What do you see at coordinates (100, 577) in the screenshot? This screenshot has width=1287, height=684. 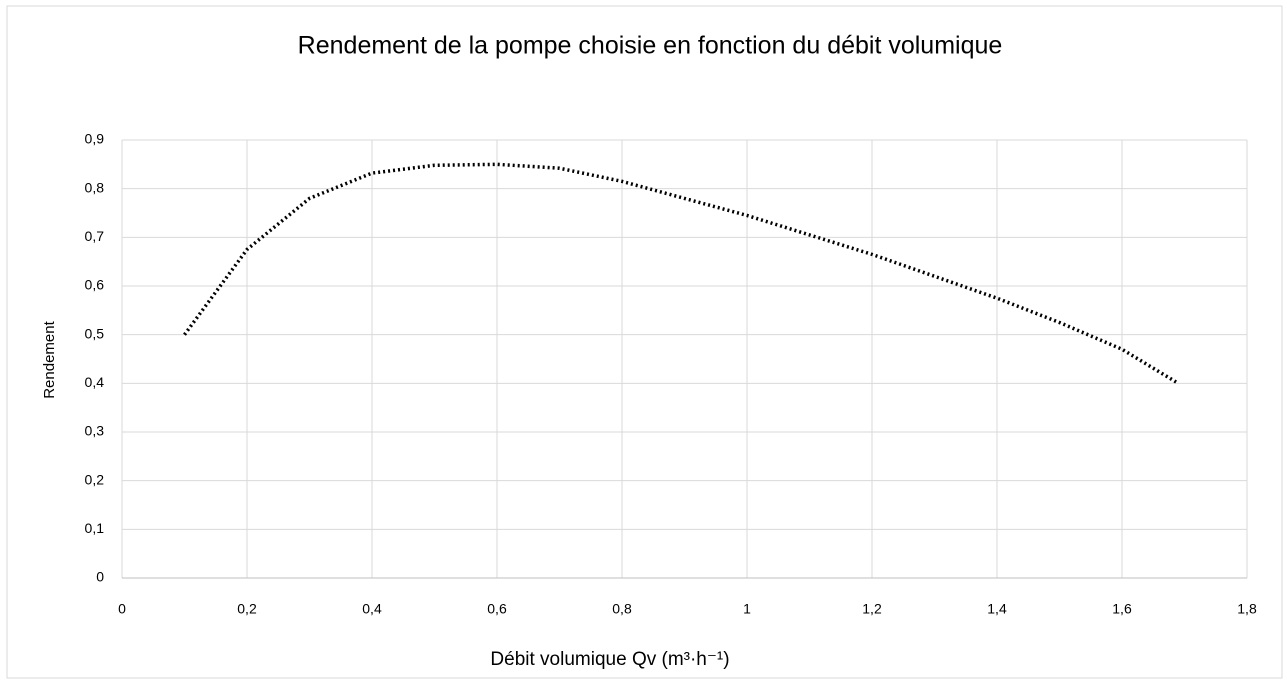 I see `y-tick-label: 0` at bounding box center [100, 577].